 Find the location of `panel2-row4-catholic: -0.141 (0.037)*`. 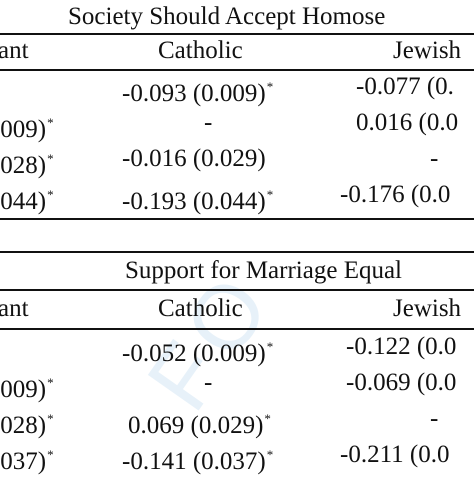

panel2-row4-catholic: -0.141 (0.037)* is located at coordinates (198, 461).